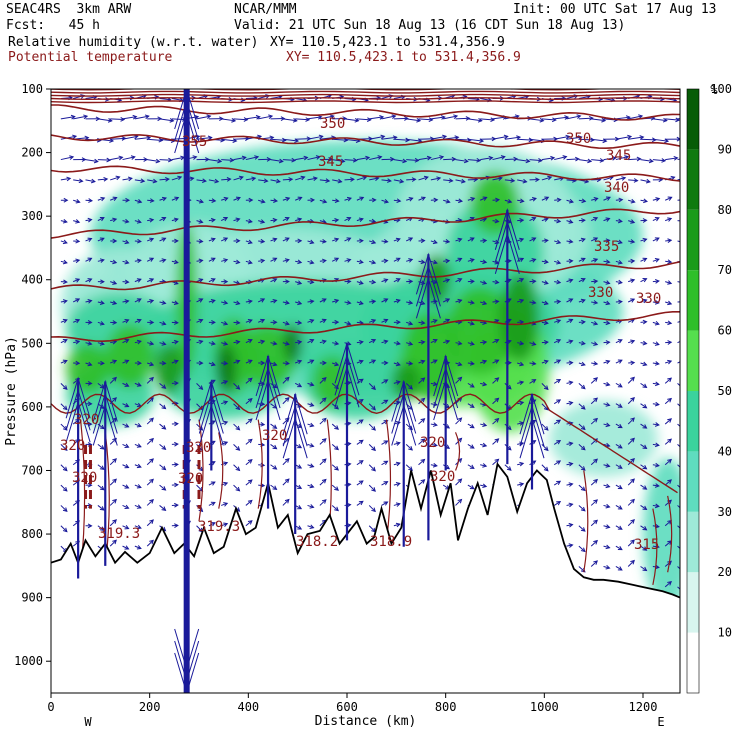 The image size is (740, 740). Describe the element at coordinates (219, 527) in the screenshot. I see `theta-label: 319.3` at that location.